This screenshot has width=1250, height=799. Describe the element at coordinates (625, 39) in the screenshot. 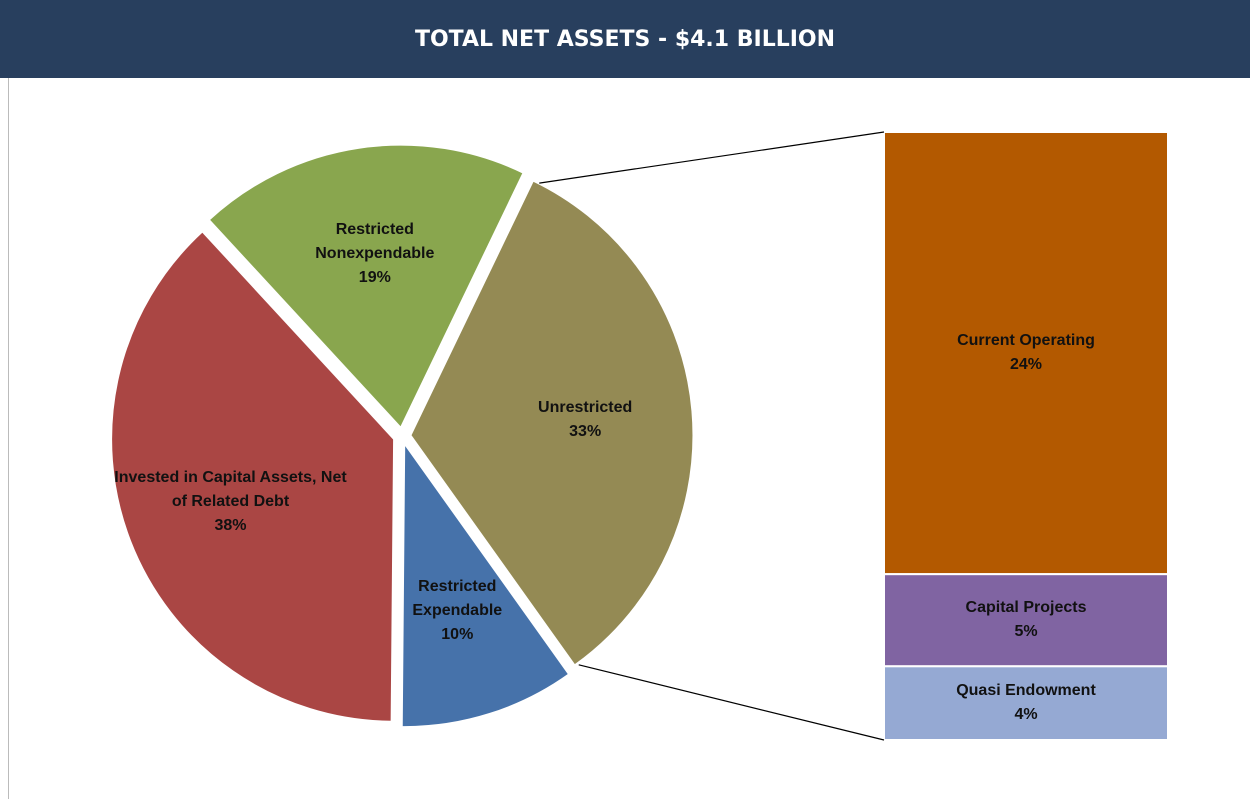

I see `chart-title: TOTAL NET ASSETS - $4.1 BILLION` at that location.